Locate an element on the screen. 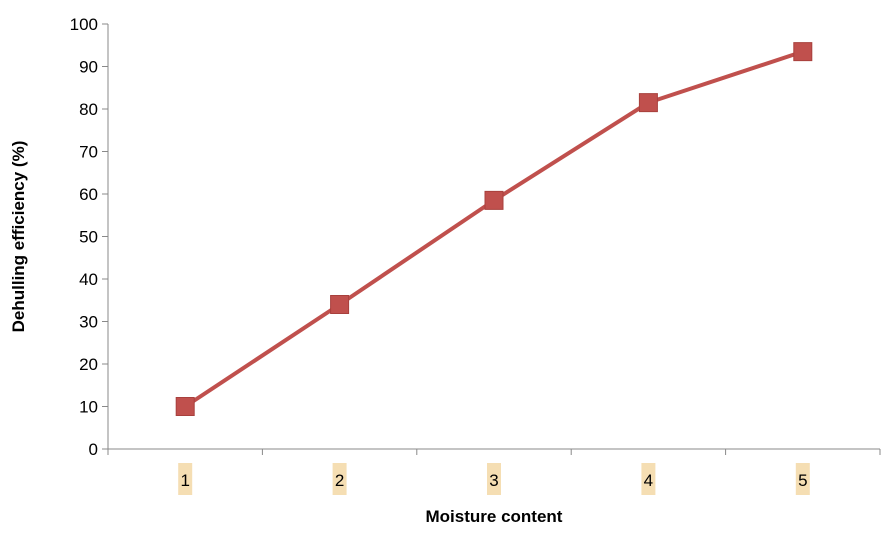  y-tick-label: 50 is located at coordinates (88, 237).